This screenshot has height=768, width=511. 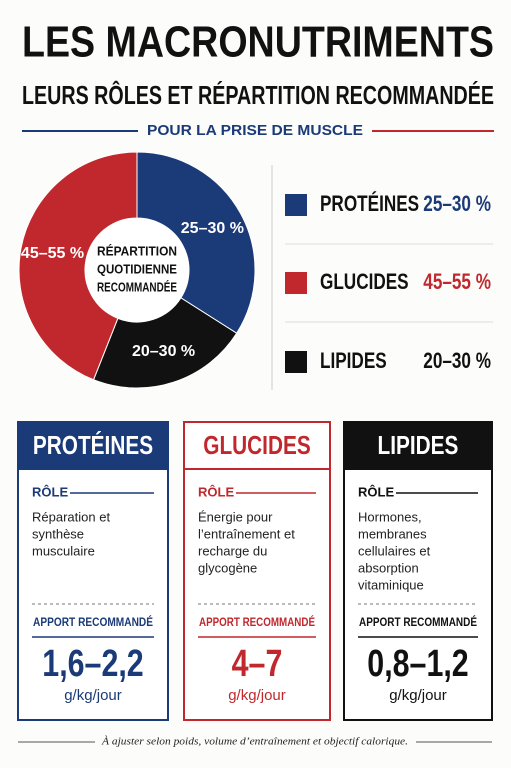 I want to click on role-text: Hormones,, so click(x=390, y=516).